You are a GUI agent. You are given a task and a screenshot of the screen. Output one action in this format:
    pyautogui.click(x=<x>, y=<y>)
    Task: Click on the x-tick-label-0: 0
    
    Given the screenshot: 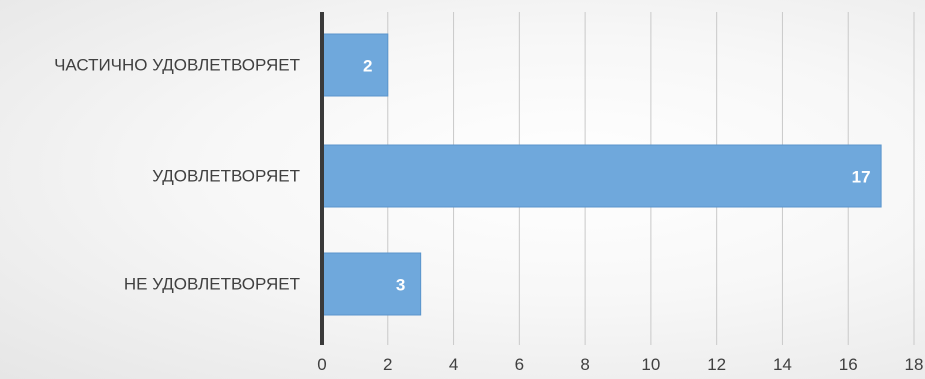 What is the action you would take?
    pyautogui.click(x=321, y=364)
    